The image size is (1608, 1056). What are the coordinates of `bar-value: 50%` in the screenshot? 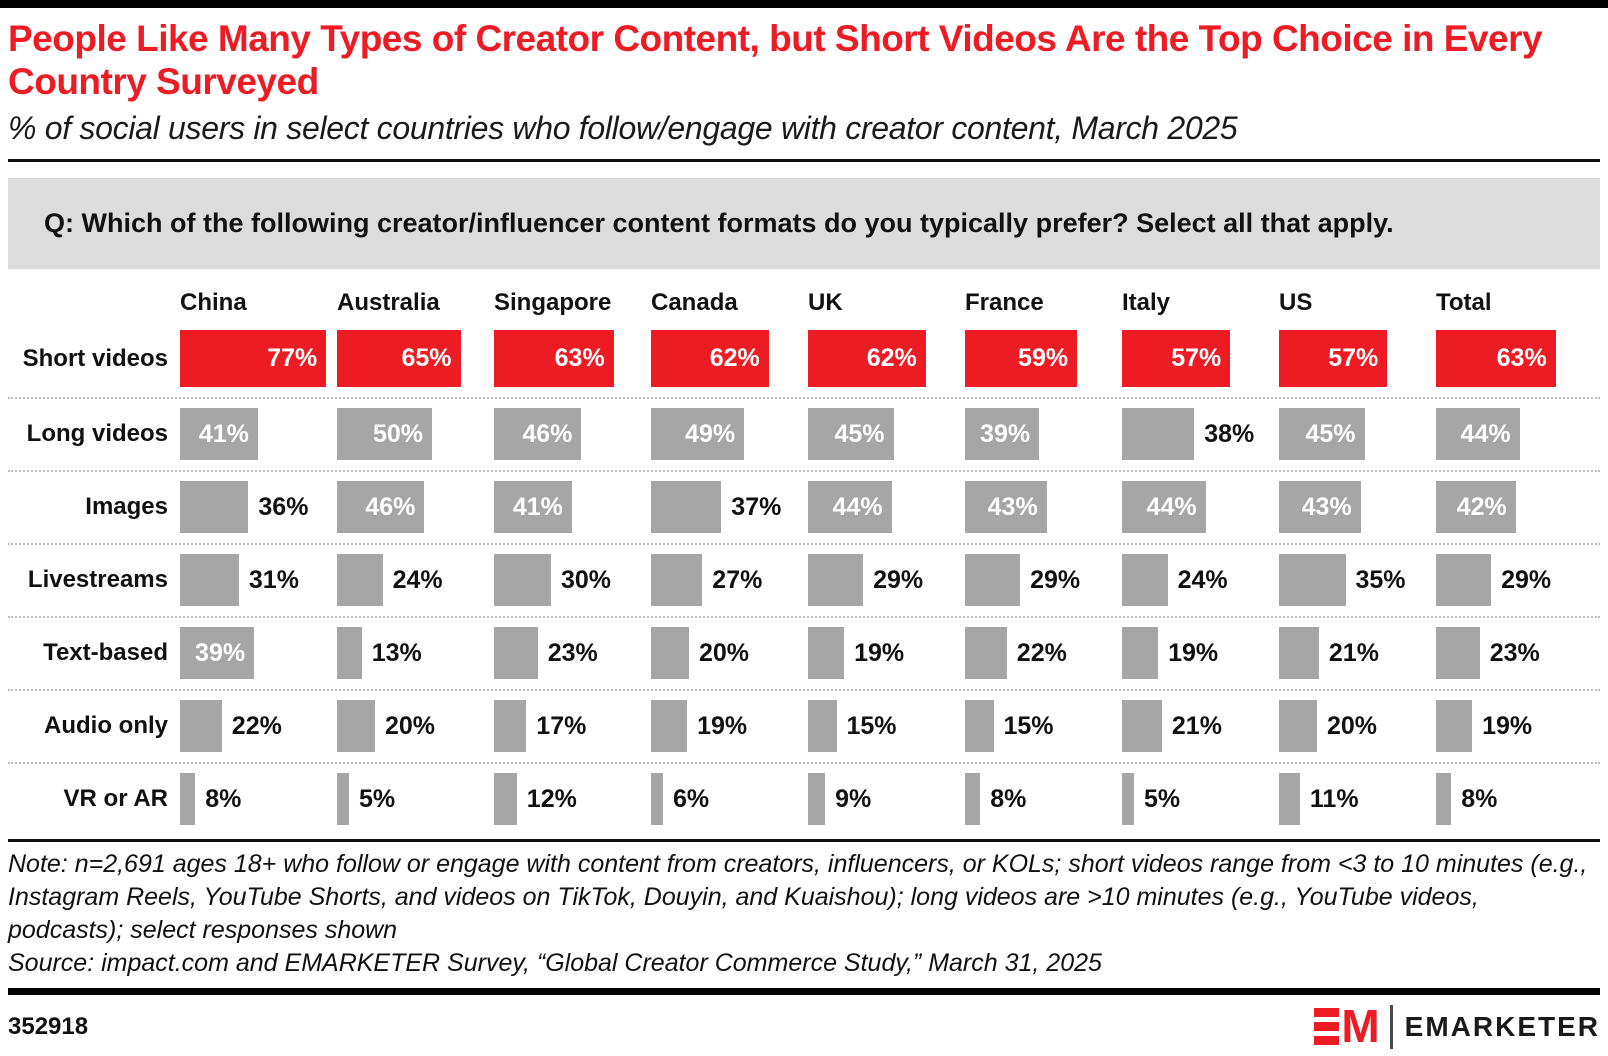 It's located at (397, 433).